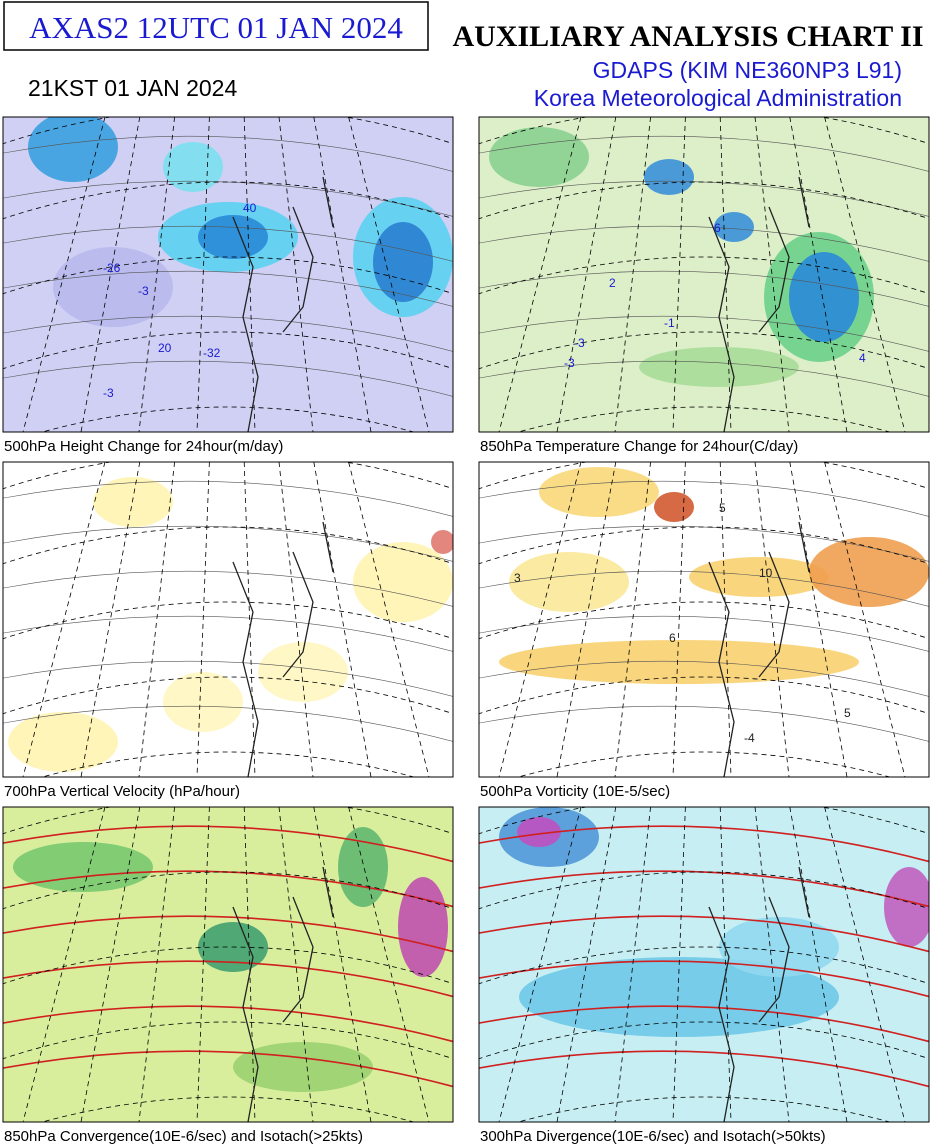 This screenshot has height=1145, width=931. What do you see at coordinates (749, 738) in the screenshot?
I see `contour-label: -4` at bounding box center [749, 738].